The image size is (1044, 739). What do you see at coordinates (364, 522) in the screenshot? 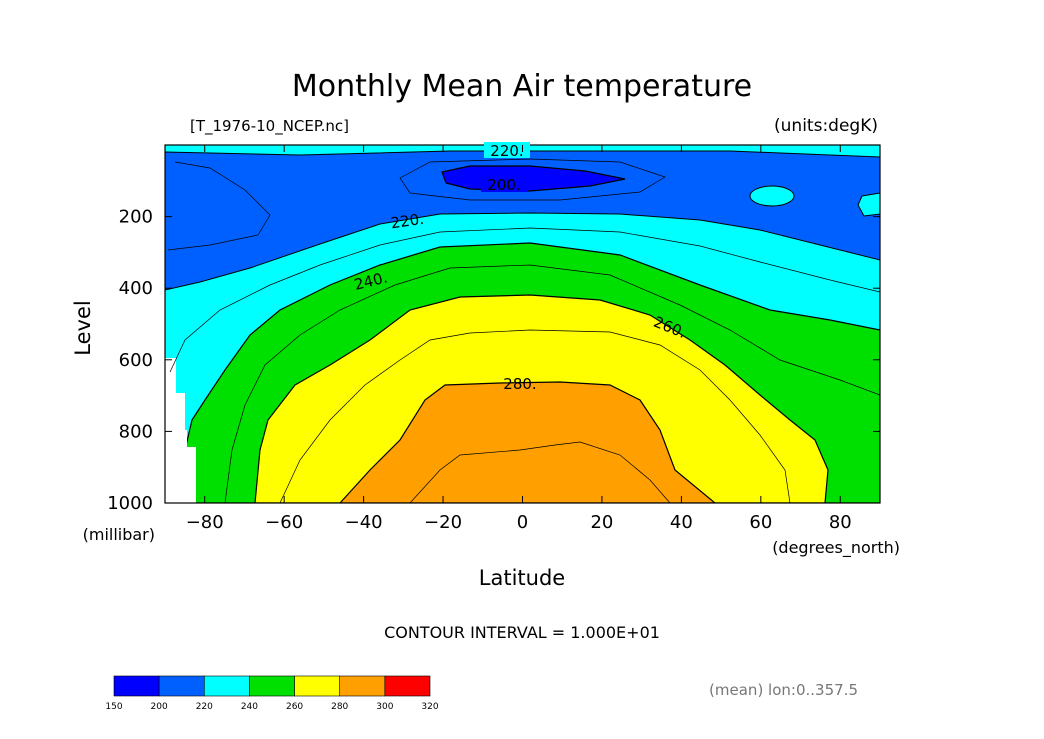
I see `x-tick-label: −40` at bounding box center [364, 522].